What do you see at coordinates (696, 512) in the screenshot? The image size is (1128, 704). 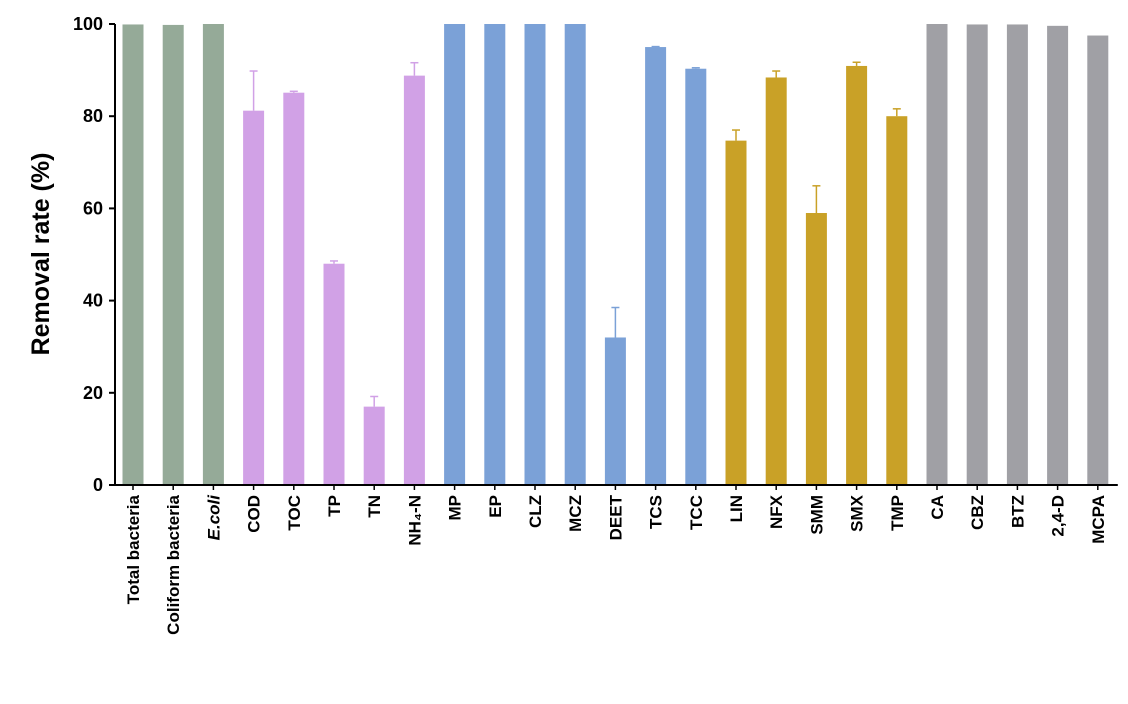 I see `x-tick-label: TCC` at bounding box center [696, 512].